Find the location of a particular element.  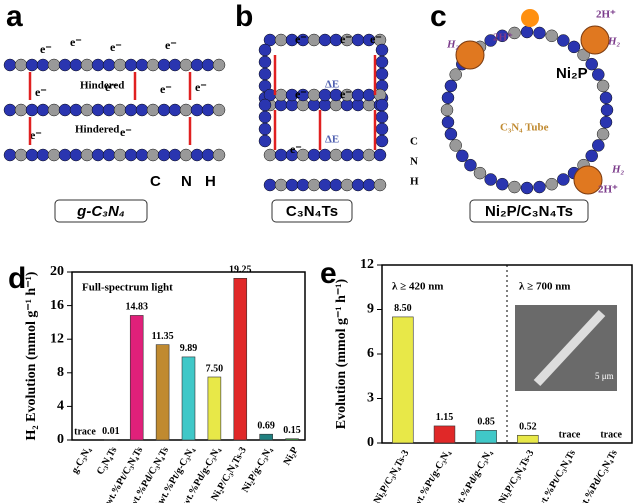

value-label: 14.83 is located at coordinates (136, 307).